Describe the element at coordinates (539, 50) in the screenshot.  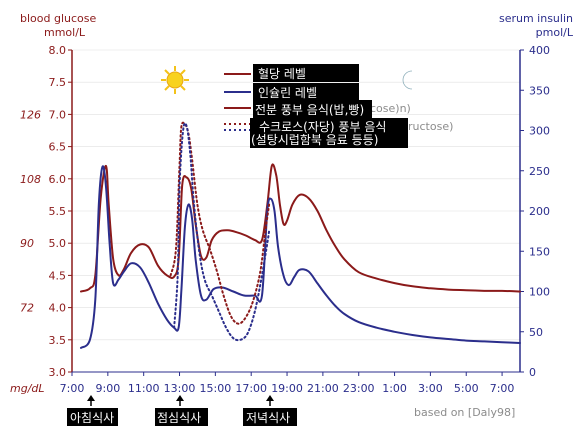
I see `right-tick-label: 400` at that location.